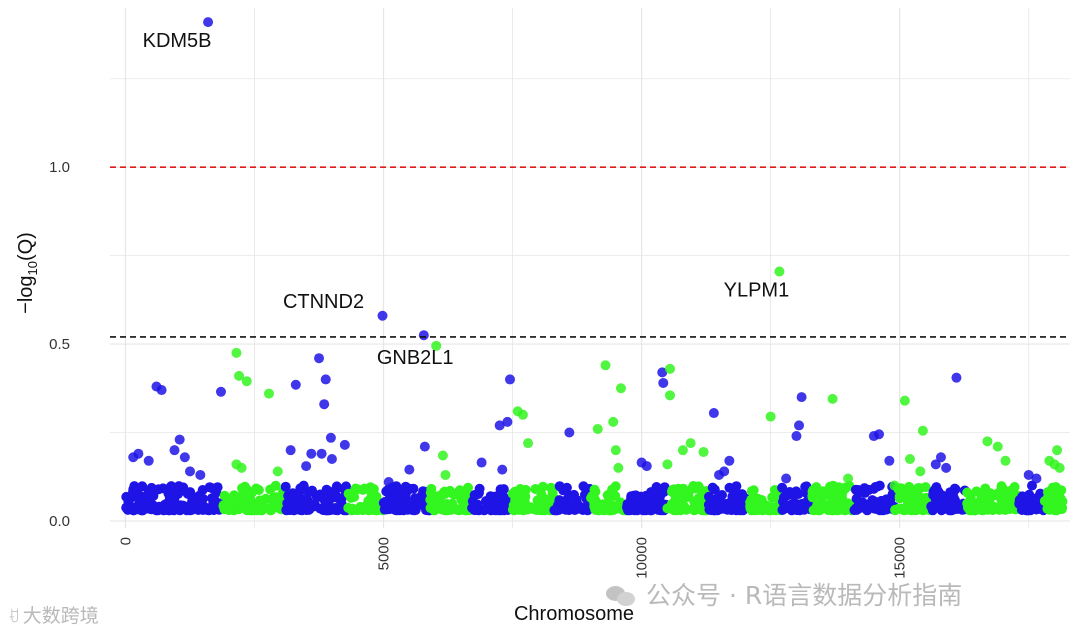  Describe the element at coordinates (594, 498) in the screenshot. I see `chromosome-point-bands` at that location.